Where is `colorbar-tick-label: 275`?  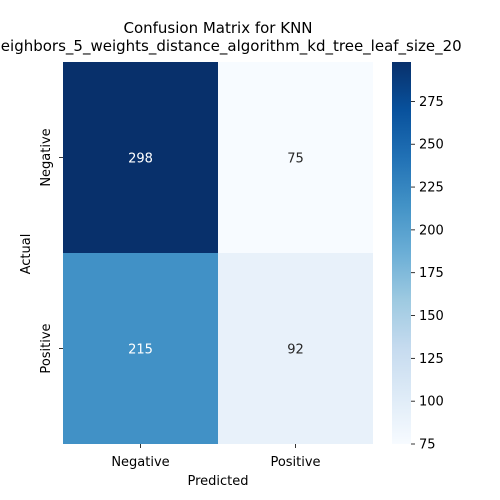
colorbar-tick-label: 275 is located at coordinates (431, 102).